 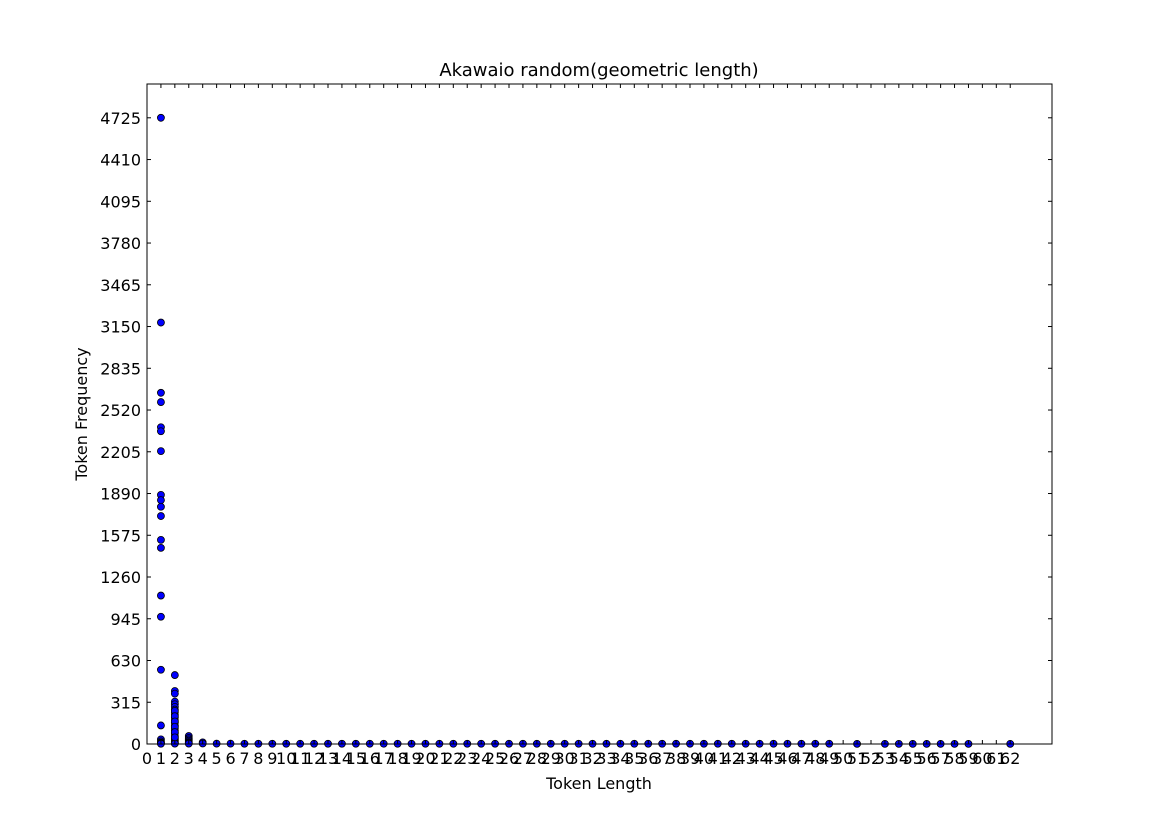 I want to click on x-tick-label: 5, so click(x=217, y=758).